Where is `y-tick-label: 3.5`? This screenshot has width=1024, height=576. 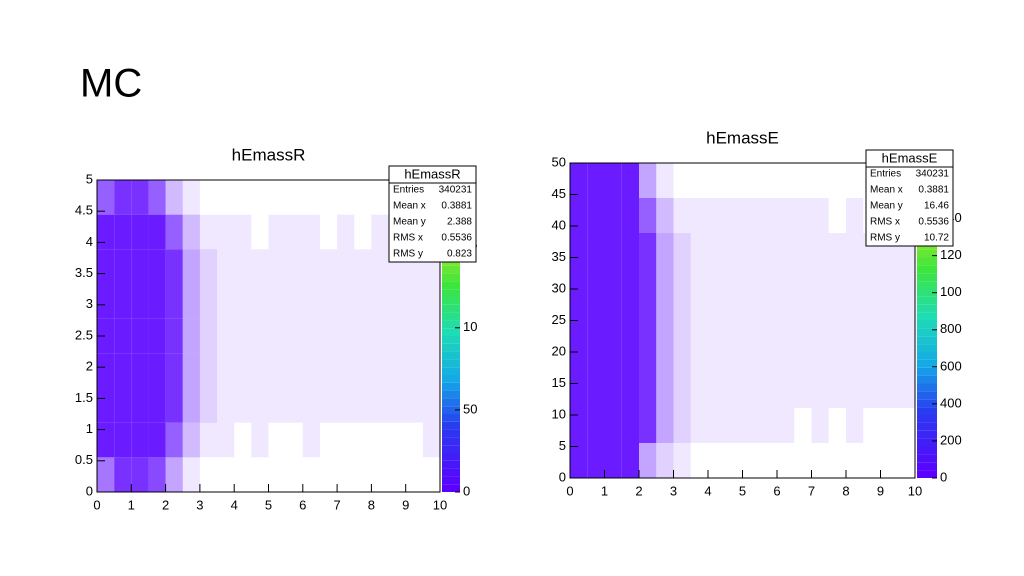 y-tick-label: 3.5 is located at coordinates (84, 272).